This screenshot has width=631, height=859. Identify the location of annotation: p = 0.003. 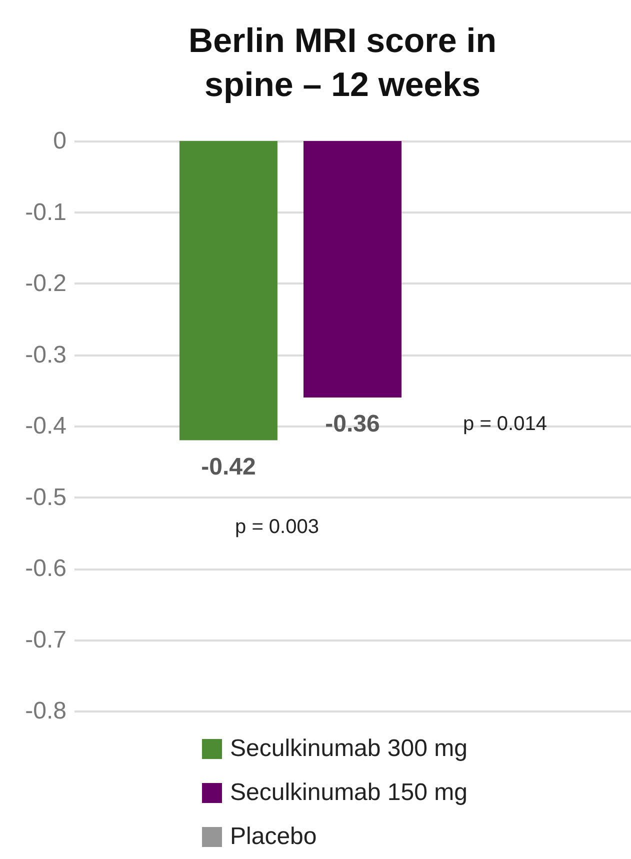
(277, 527).